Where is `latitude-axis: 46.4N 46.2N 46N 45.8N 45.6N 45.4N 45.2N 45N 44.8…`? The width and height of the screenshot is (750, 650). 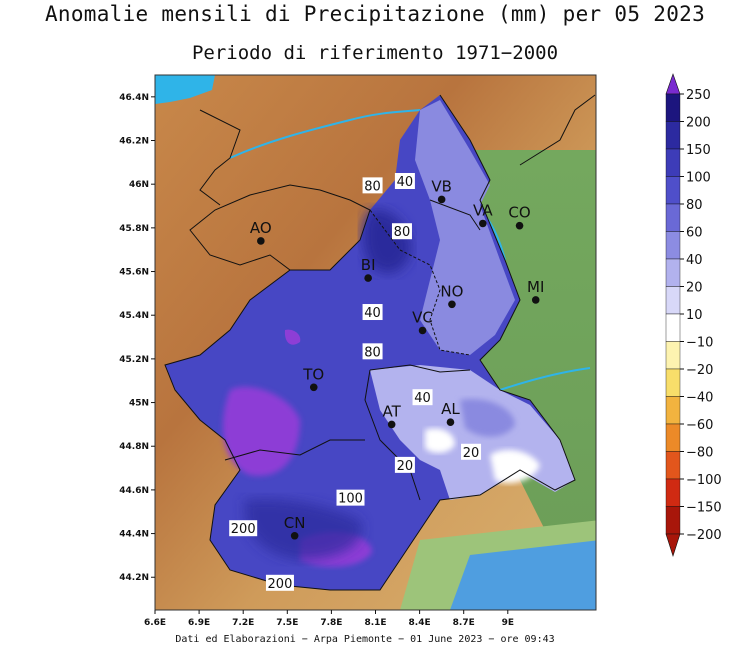 latitude-axis: 46.4N 46.2N 46N 45.8N 45.6N 45.4N 45.2N 45N 44.8… is located at coordinates (137, 338).